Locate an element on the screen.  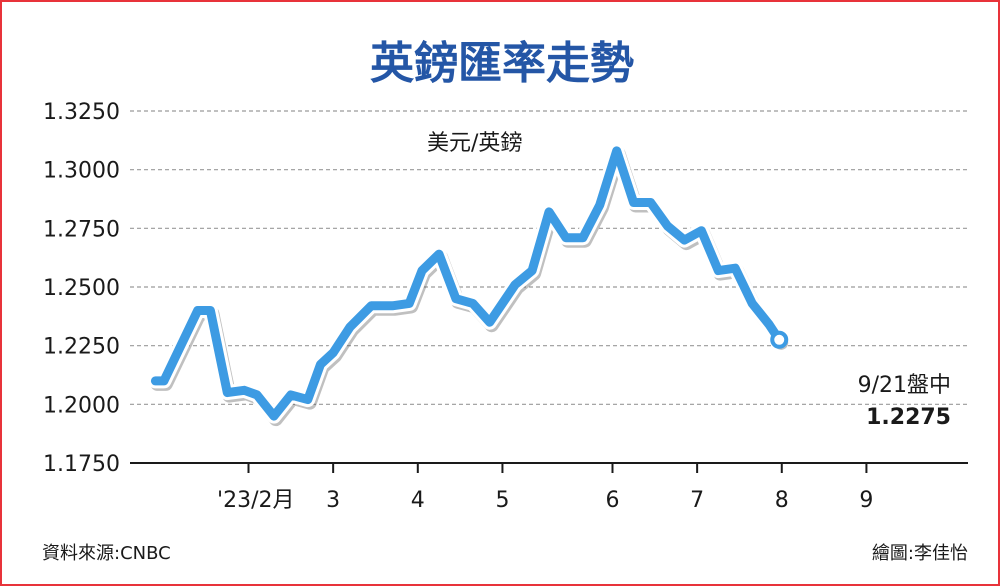
y-tick-label: 1.1750 is located at coordinates (81, 464).